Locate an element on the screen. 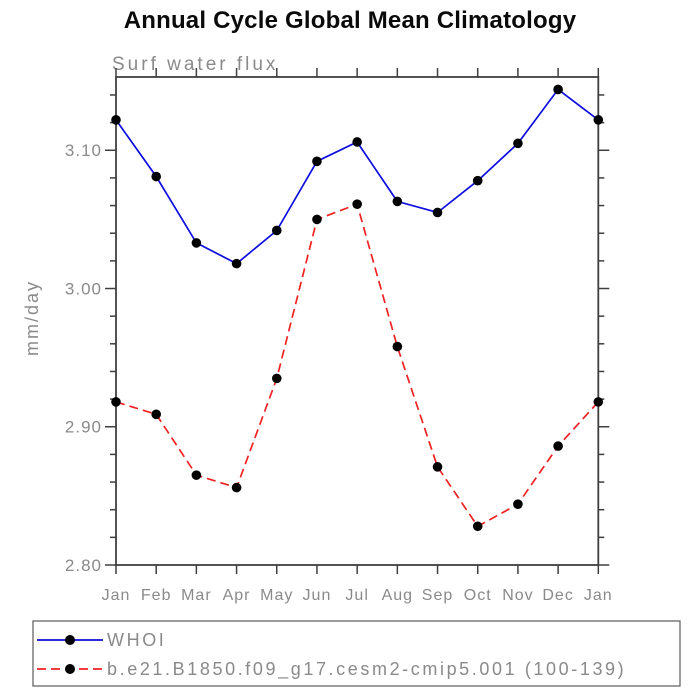 The image size is (700, 700). x-tick-label: Sep is located at coordinates (437, 595).